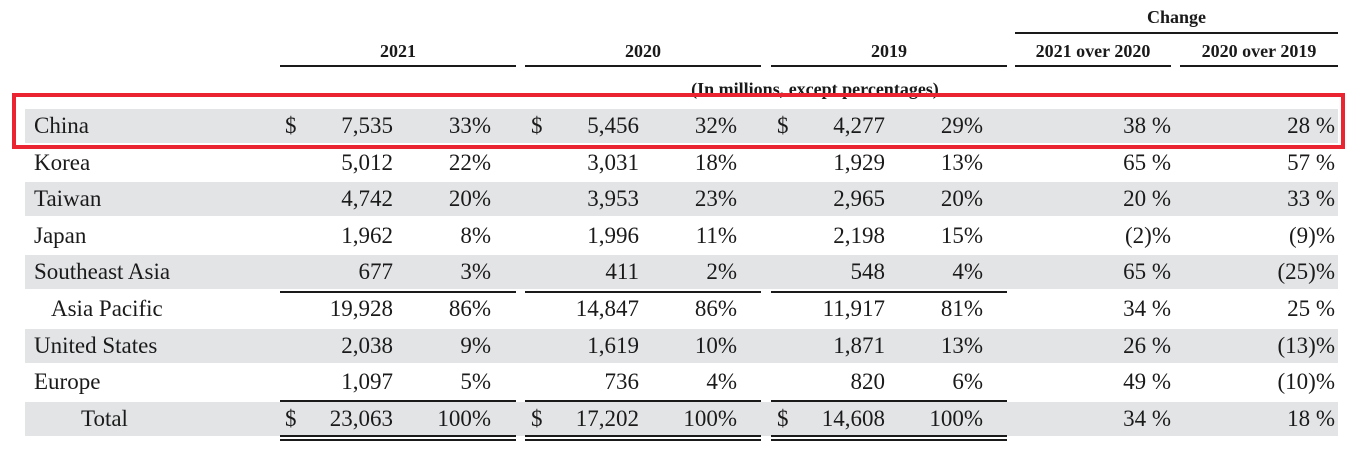 The height and width of the screenshot is (459, 1368). I want to click on value-2021: 7,535, so click(367, 125).